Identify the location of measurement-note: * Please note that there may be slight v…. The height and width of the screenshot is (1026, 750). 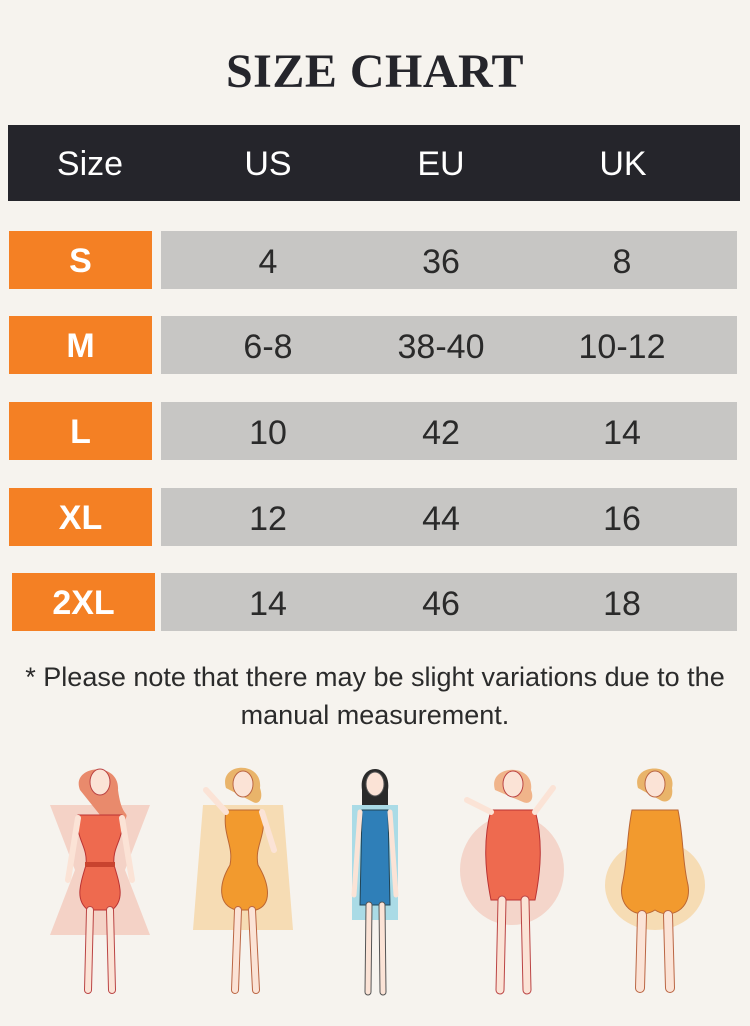
(375, 696).